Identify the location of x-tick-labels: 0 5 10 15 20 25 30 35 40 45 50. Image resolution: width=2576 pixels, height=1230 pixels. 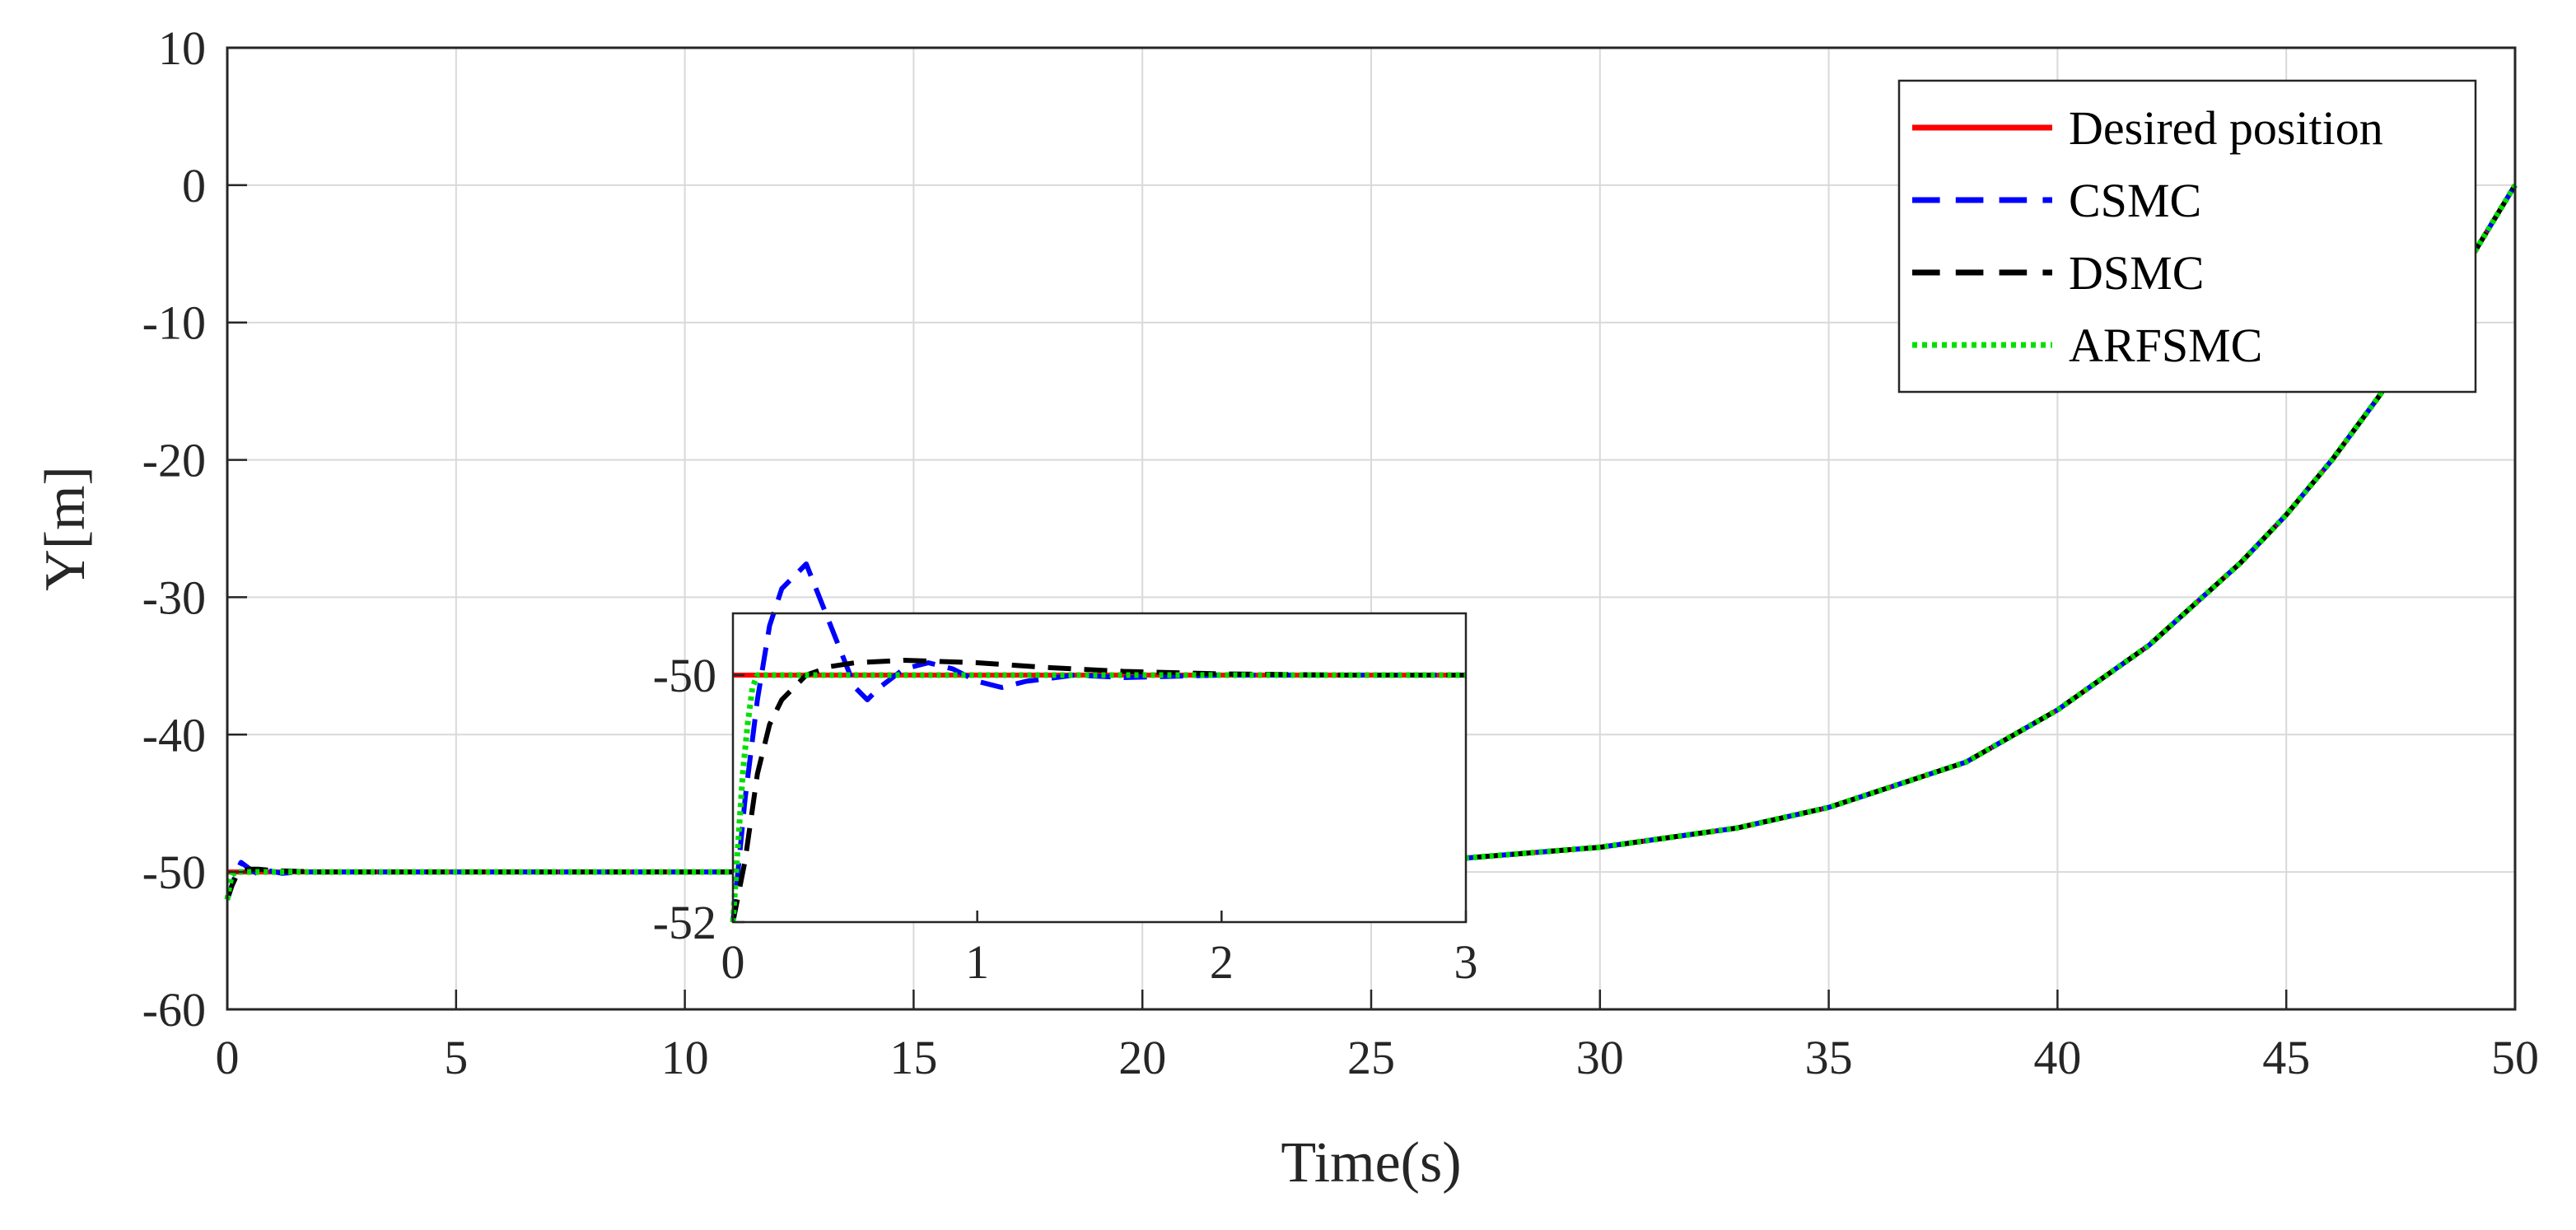
(1378, 1057).